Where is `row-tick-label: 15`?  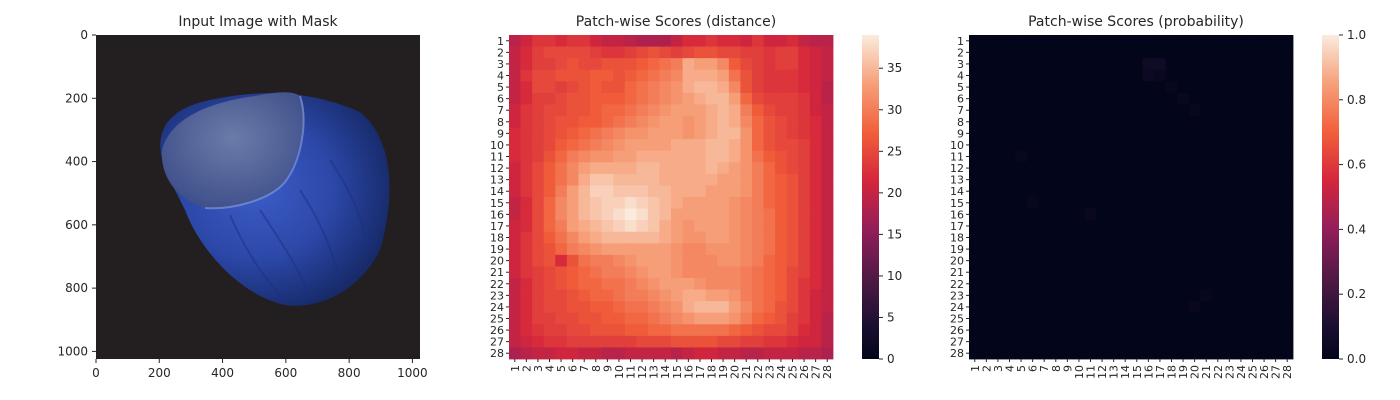
row-tick-label: 15 is located at coordinates (497, 203).